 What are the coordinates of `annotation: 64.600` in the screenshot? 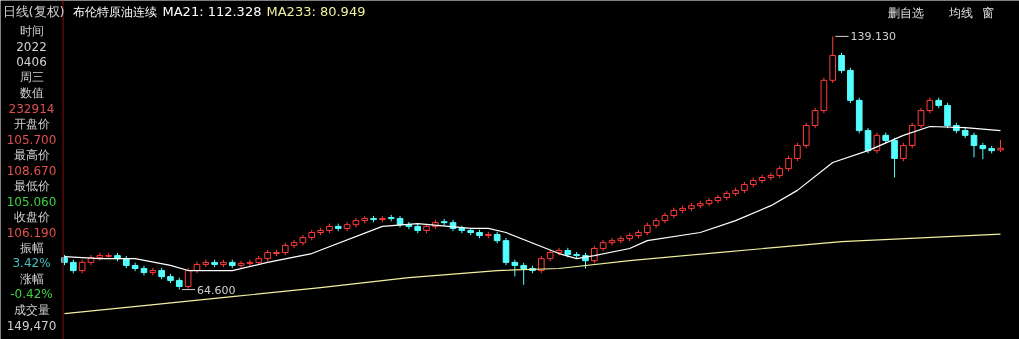 It's located at (216, 290).